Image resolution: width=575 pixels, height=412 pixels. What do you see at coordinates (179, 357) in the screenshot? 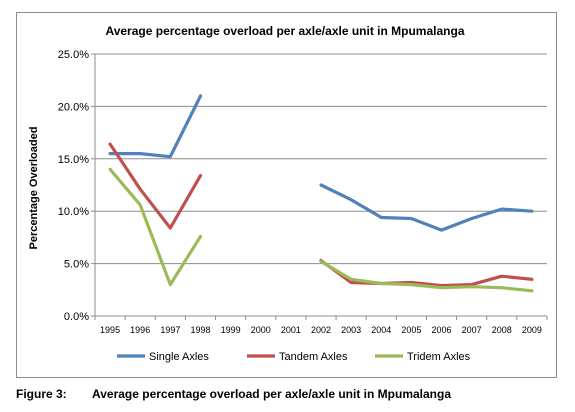
I see `legend-label: Single Axles` at bounding box center [179, 357].